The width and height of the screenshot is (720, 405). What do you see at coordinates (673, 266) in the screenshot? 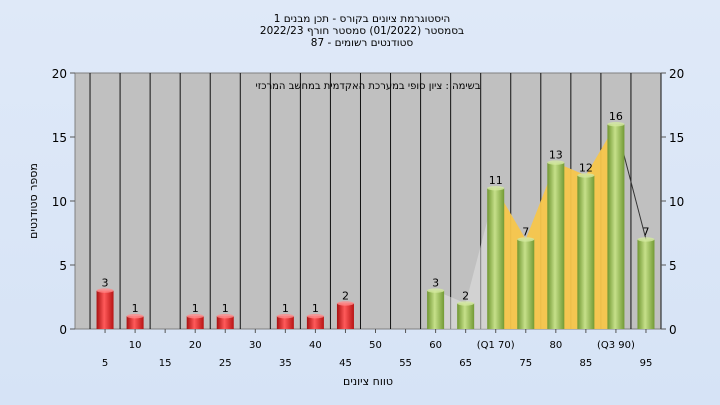
I see `y-tick-label-right: 5` at bounding box center [673, 266].